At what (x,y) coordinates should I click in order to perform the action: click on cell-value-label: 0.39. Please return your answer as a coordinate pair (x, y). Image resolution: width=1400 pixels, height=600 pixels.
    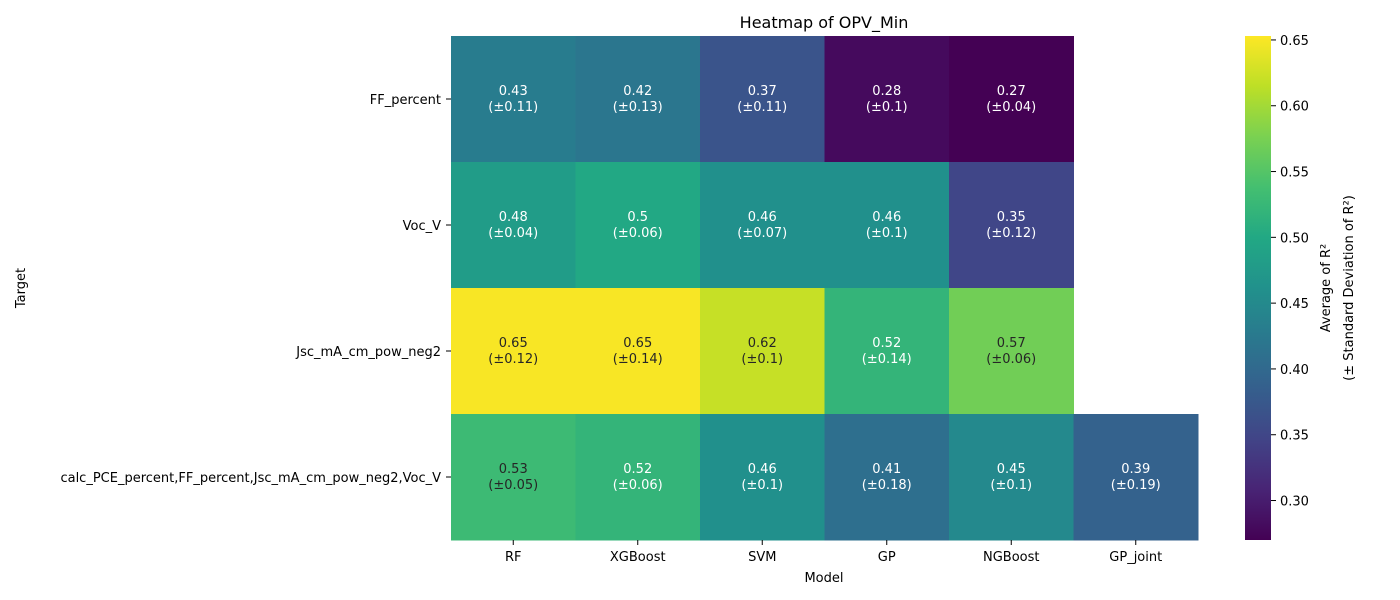
    Looking at the image, I should click on (1135, 469).